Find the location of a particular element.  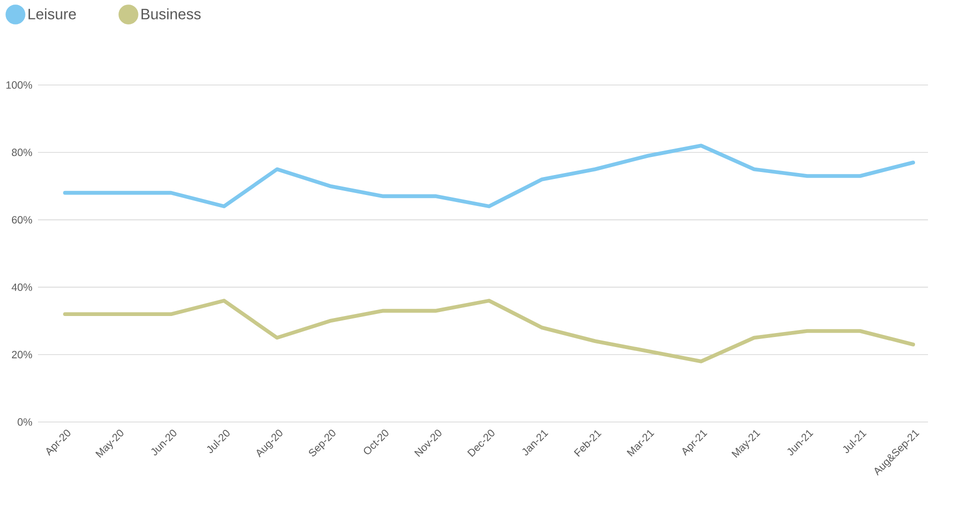

y-tick-label: 20% is located at coordinates (22, 354).